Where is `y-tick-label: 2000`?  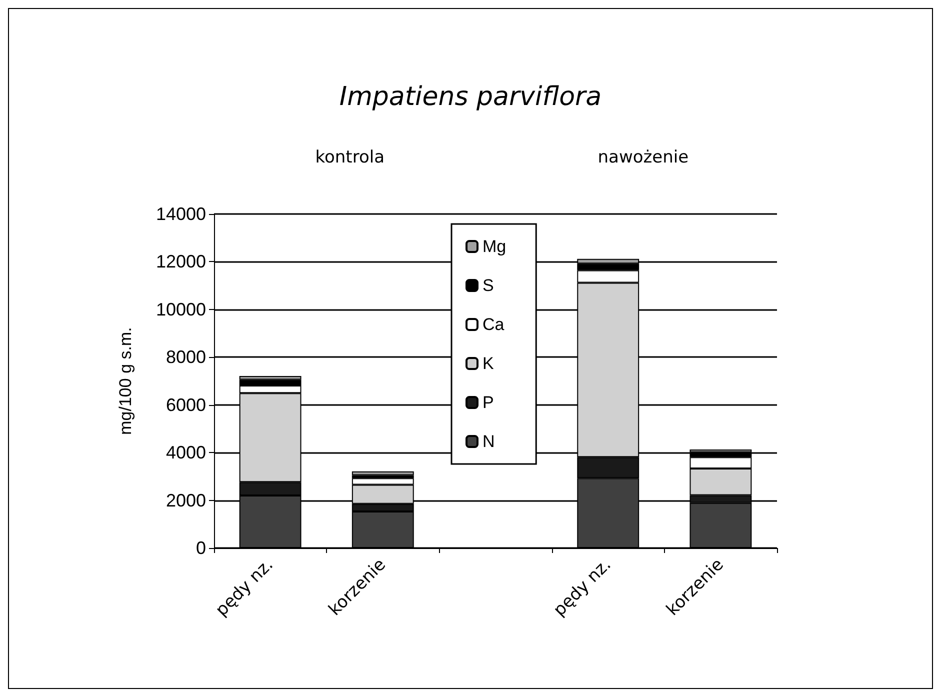
y-tick-label: 2000 is located at coordinates (186, 500).